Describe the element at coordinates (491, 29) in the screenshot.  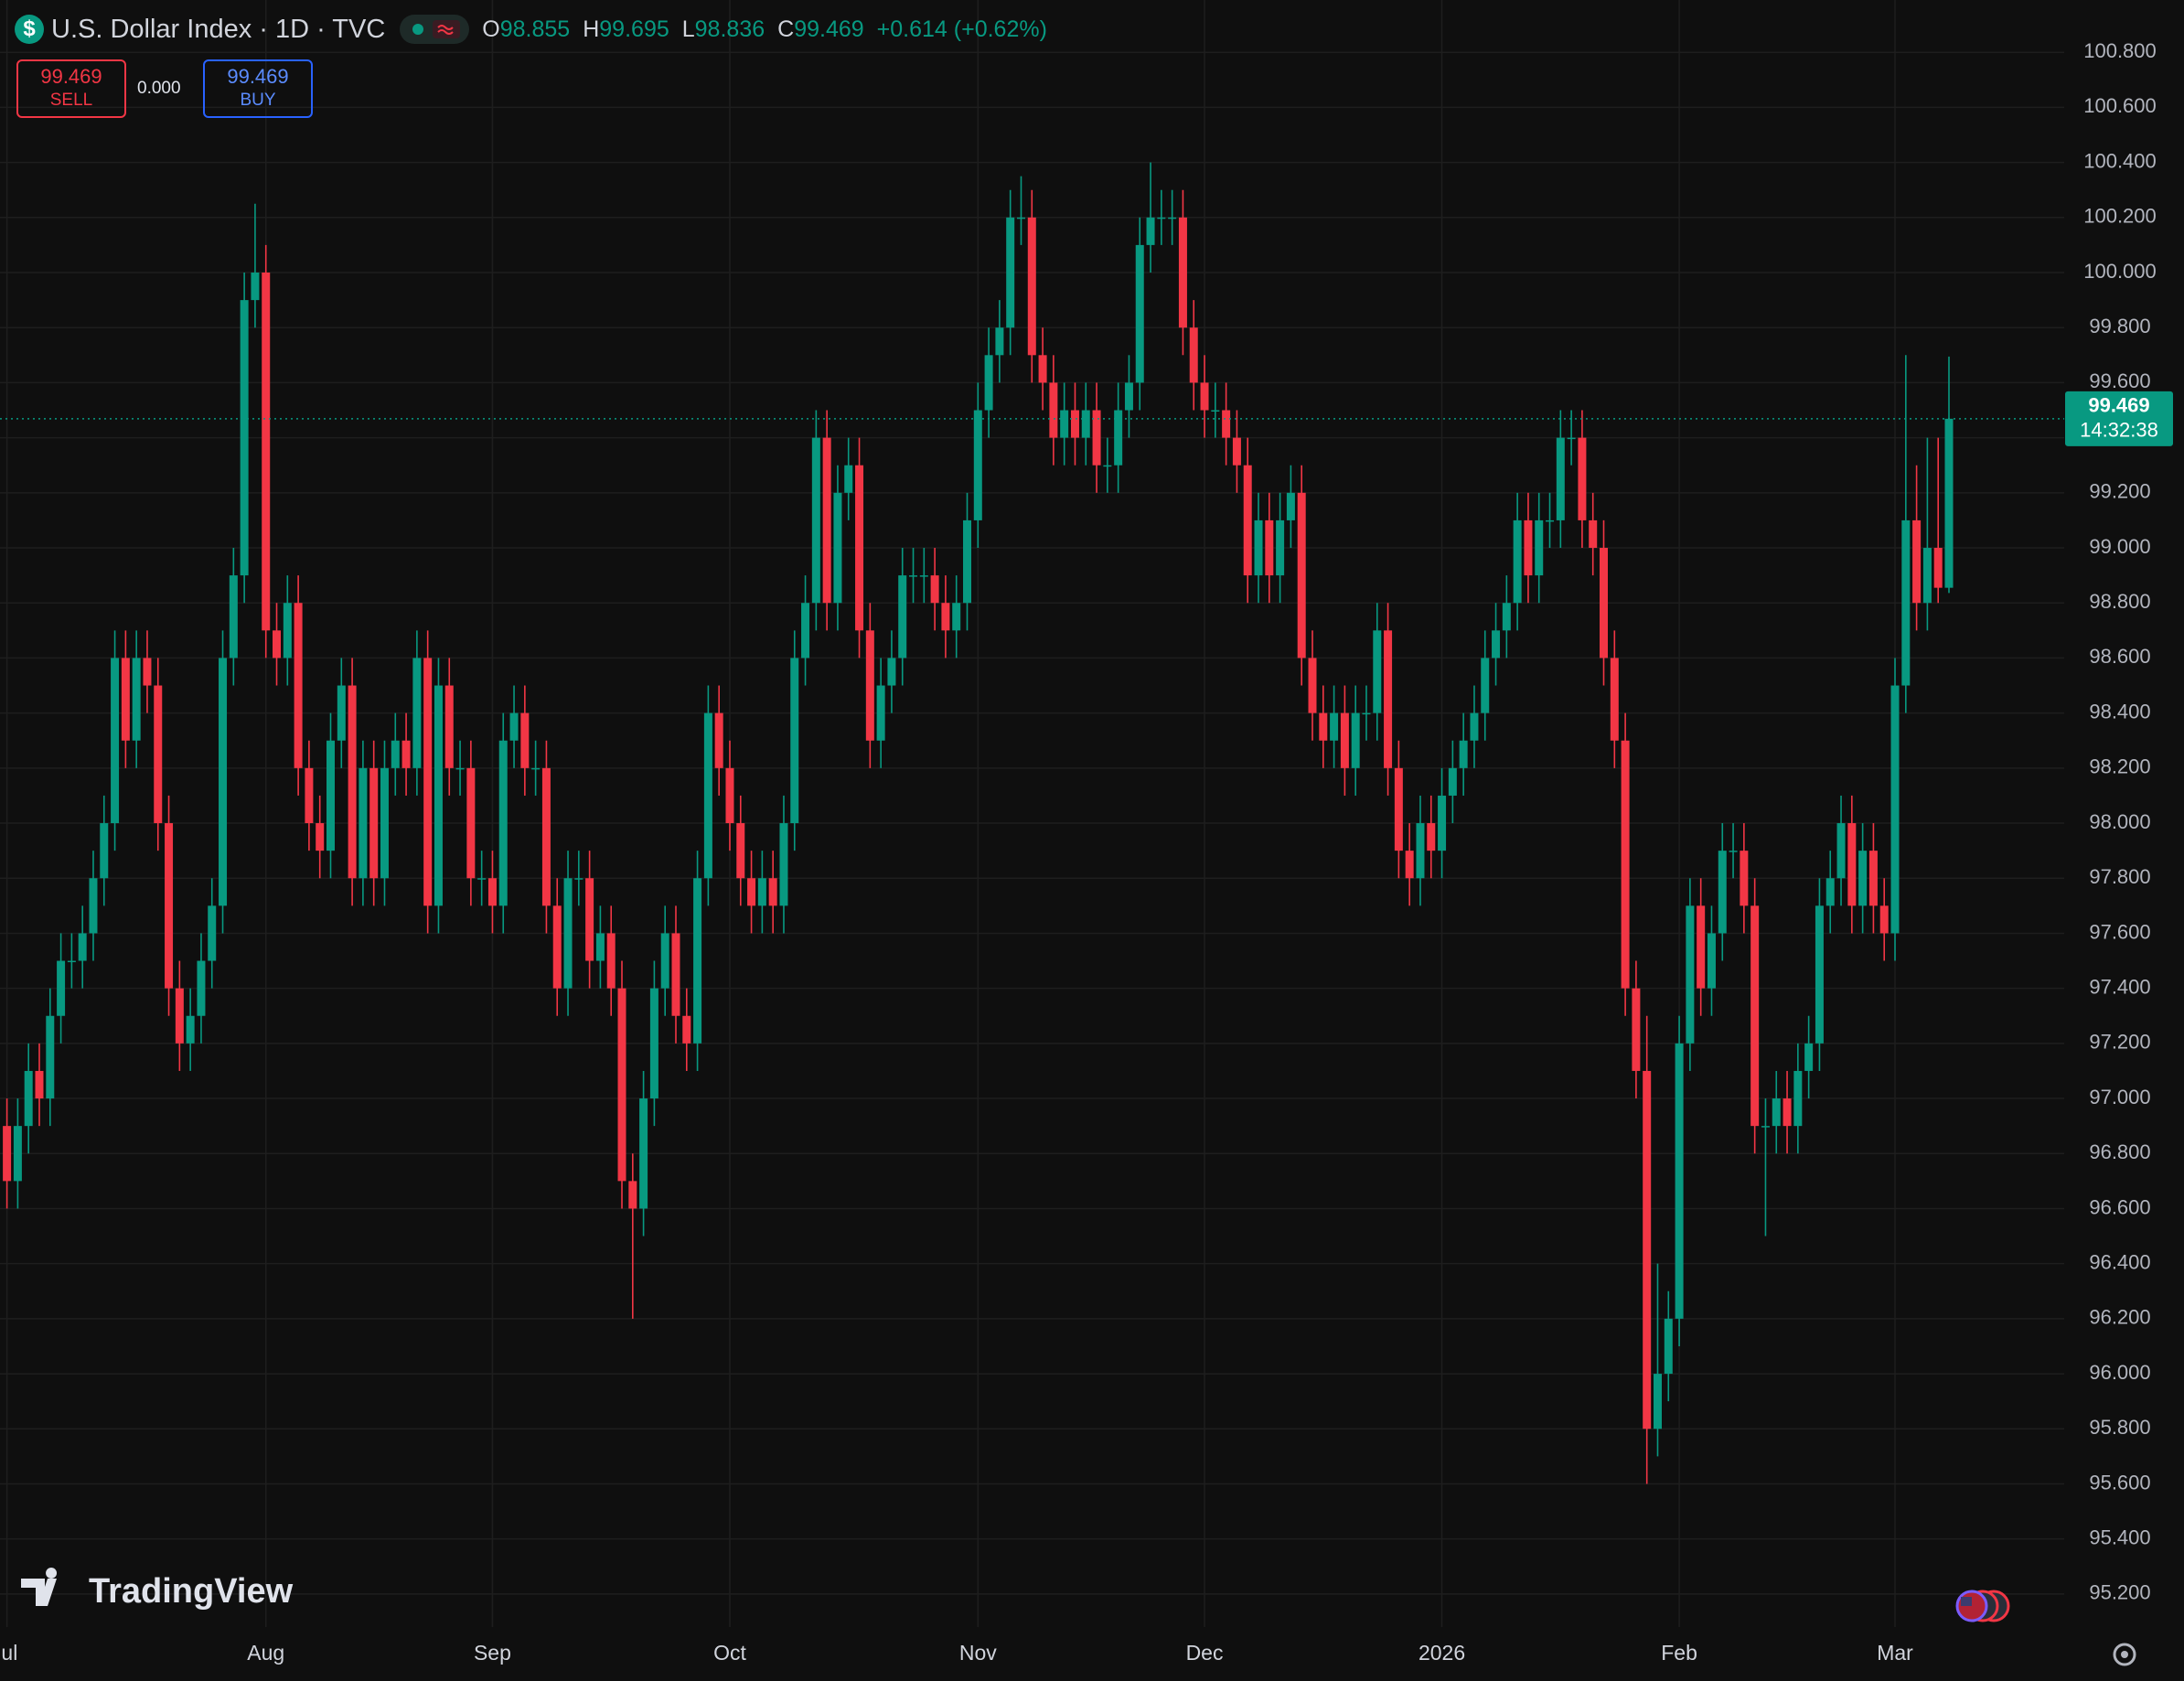
I see `ohlc-label: O` at that location.